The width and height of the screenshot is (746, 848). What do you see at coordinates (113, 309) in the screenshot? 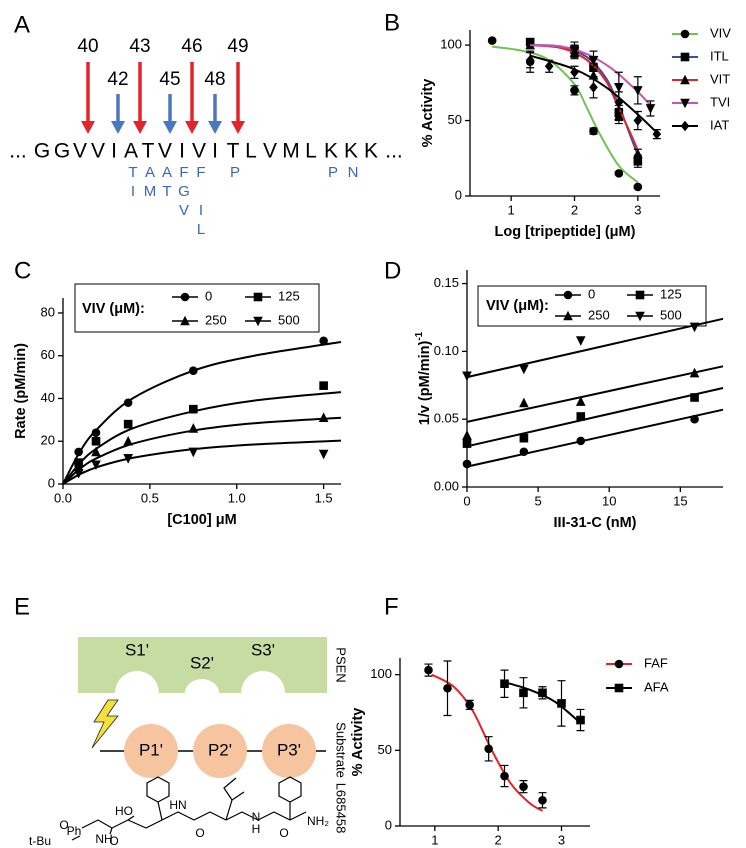
I see `legend-title: VIV (μM):` at bounding box center [113, 309].